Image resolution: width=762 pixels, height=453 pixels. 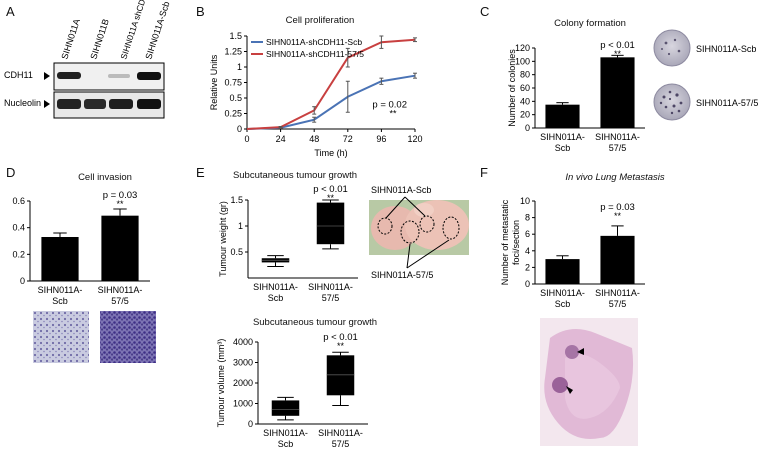 What do you see at coordinates (61, 337) in the screenshot?
I see `invasion-image-scb` at bounding box center [61, 337].